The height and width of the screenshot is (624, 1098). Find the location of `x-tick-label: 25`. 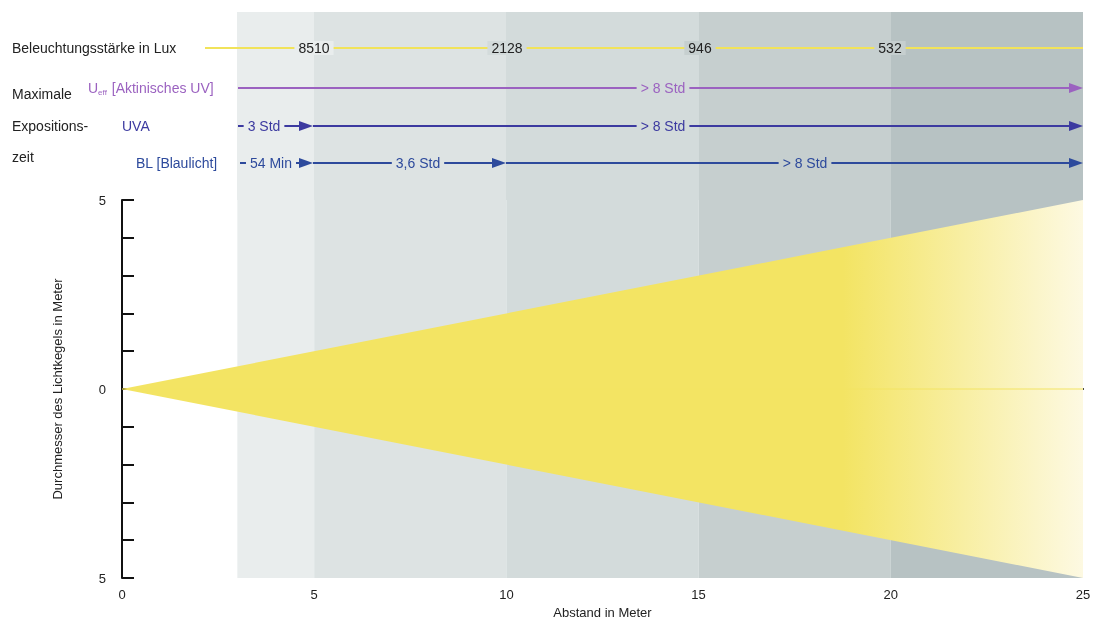

x-tick-label: 25 is located at coordinates (1083, 594).